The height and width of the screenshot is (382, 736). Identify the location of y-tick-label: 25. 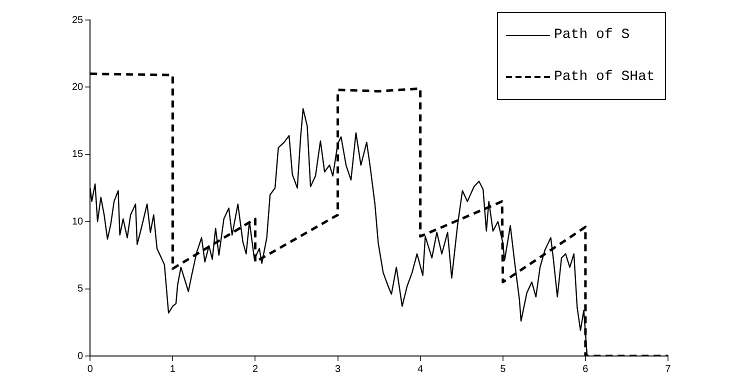
(78, 20).